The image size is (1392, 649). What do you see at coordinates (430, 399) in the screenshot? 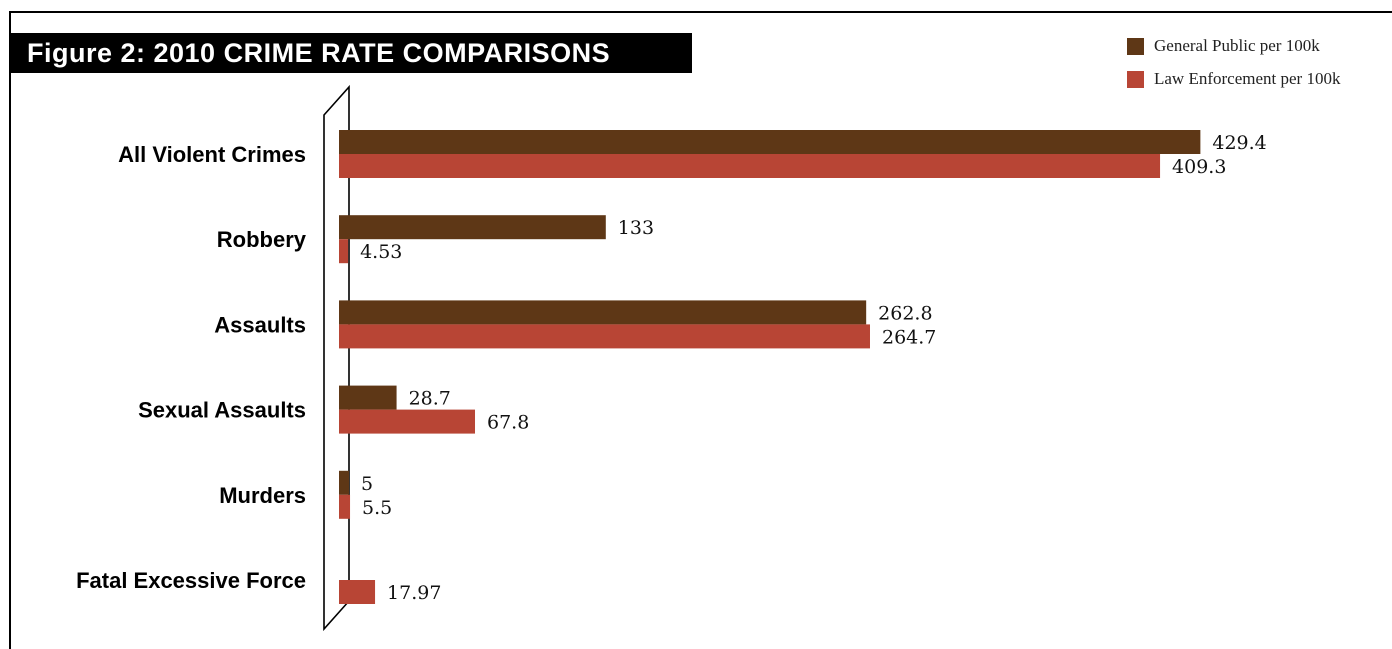
I see `value-label-general-public-sexual-assaults: 28.7` at bounding box center [430, 399].